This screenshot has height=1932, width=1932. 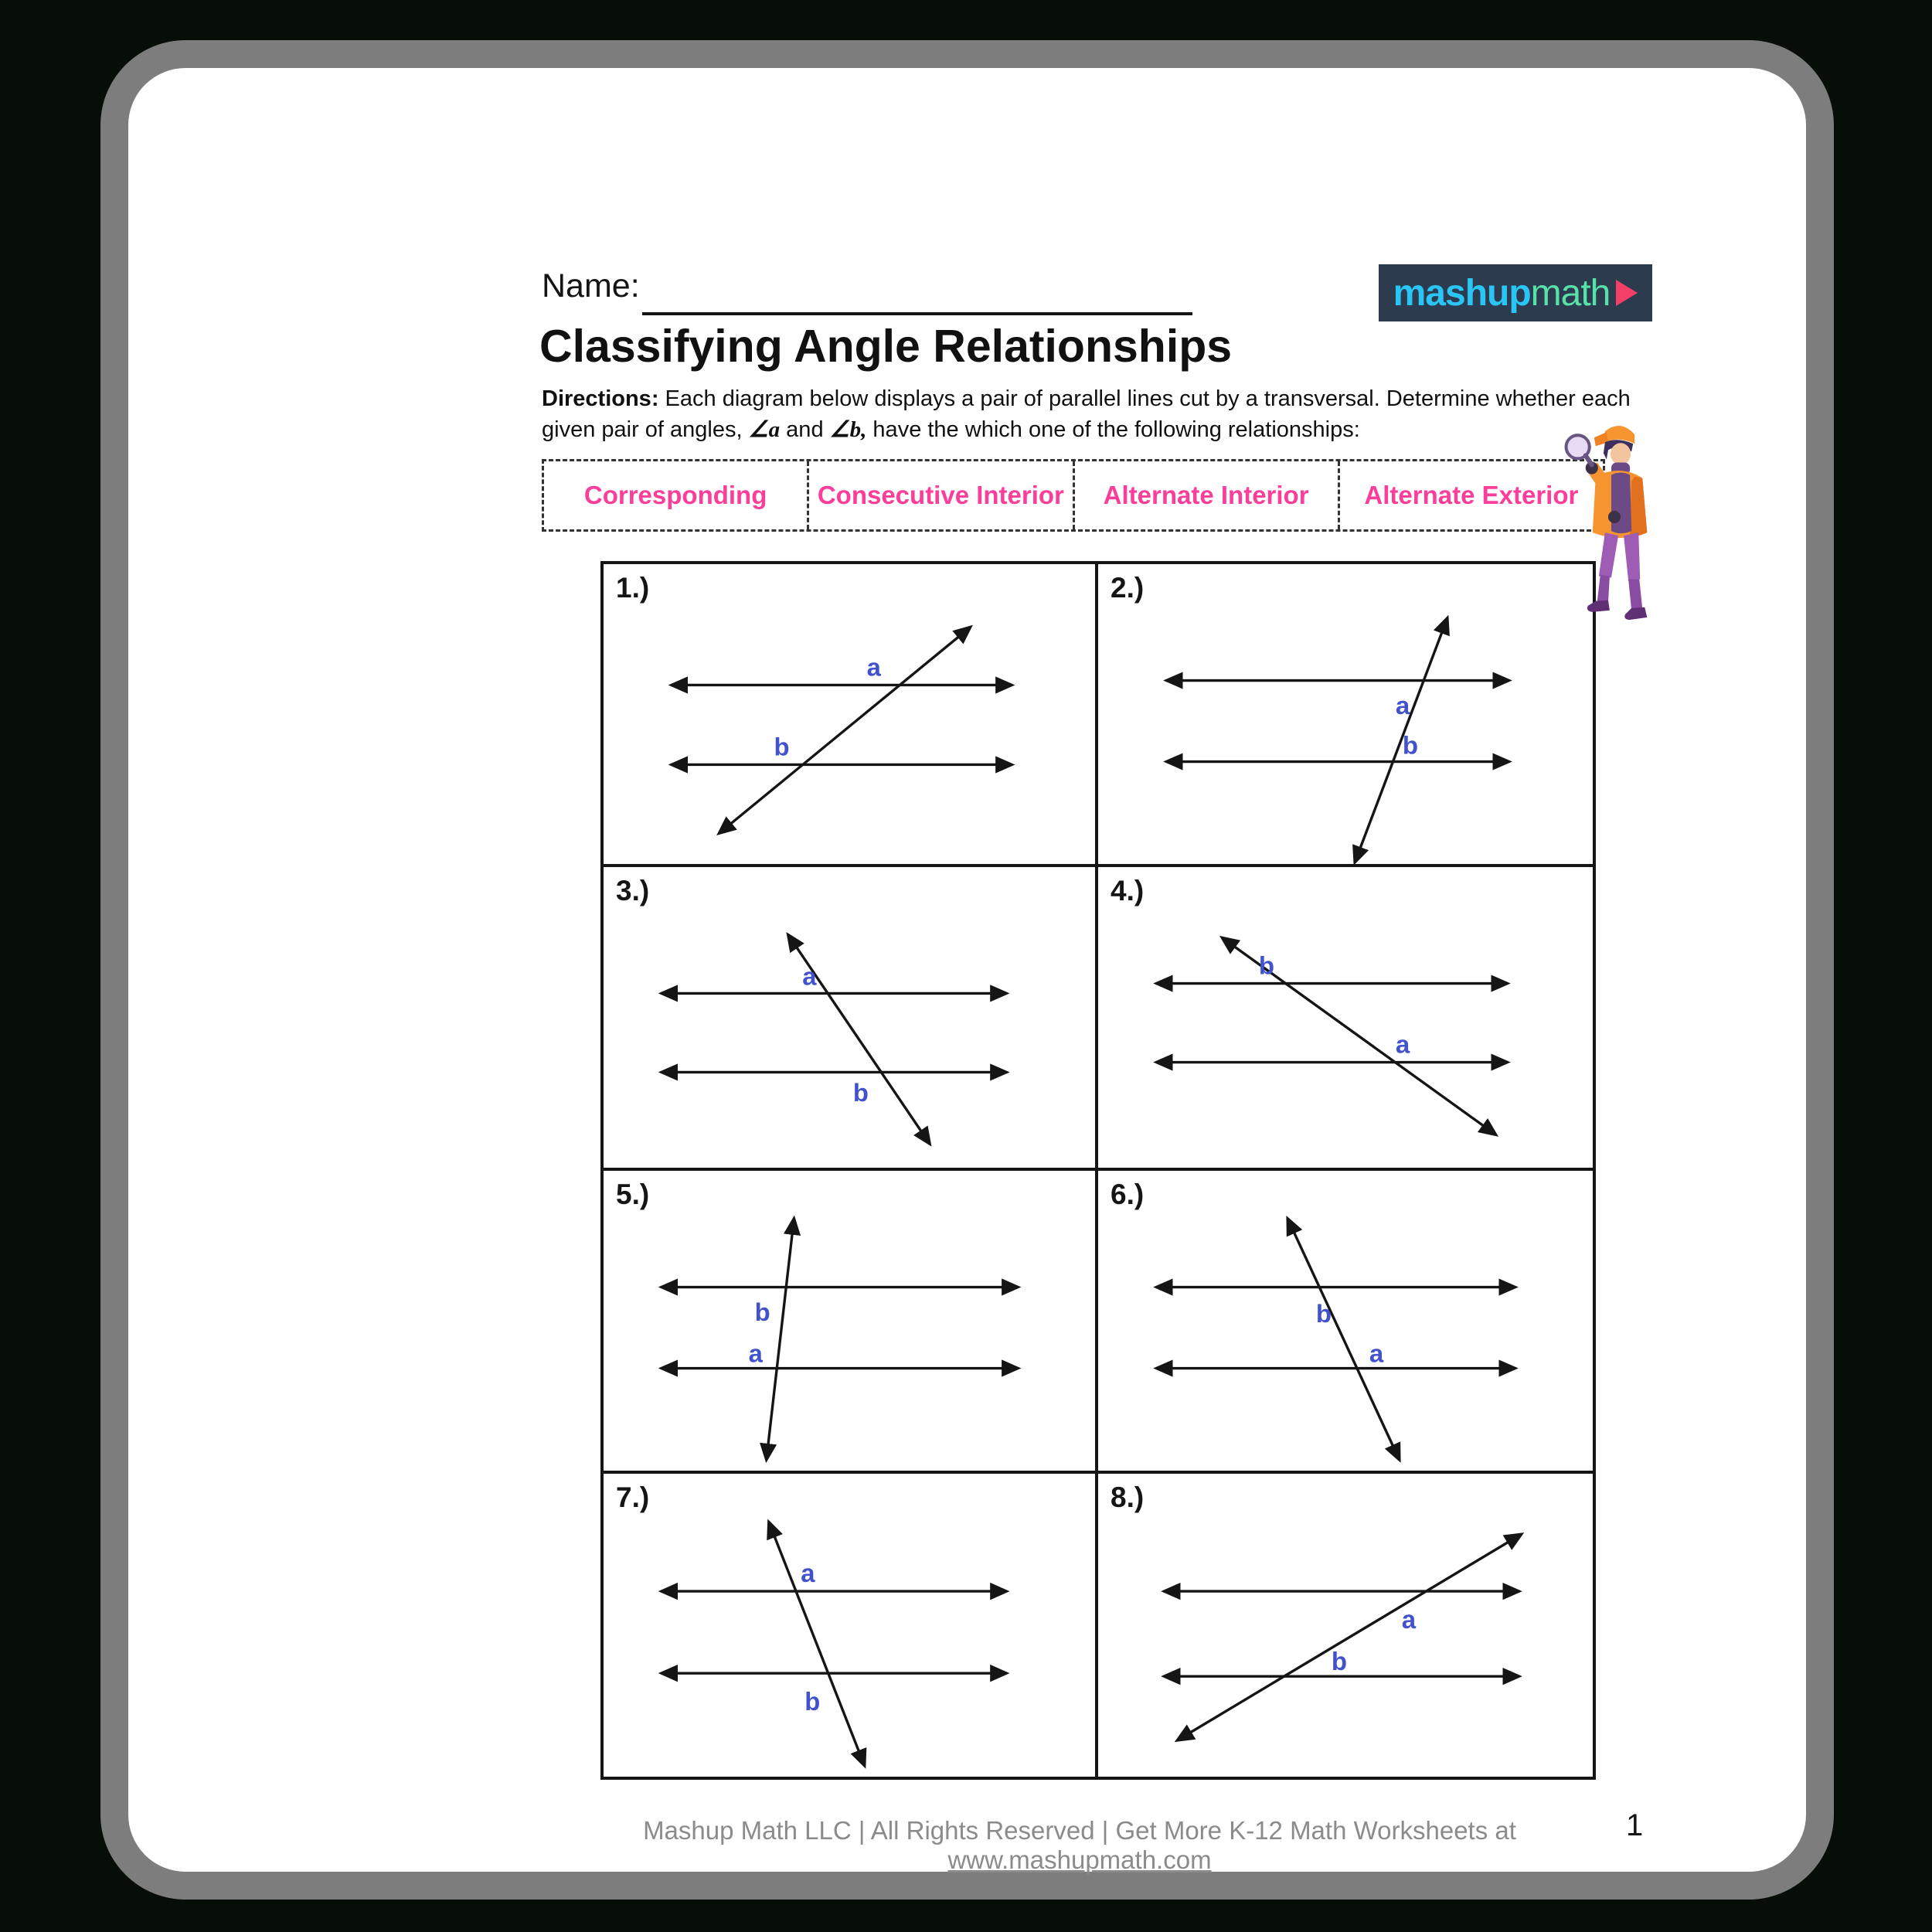 I want to click on boot-left, so click(x=1599, y=606).